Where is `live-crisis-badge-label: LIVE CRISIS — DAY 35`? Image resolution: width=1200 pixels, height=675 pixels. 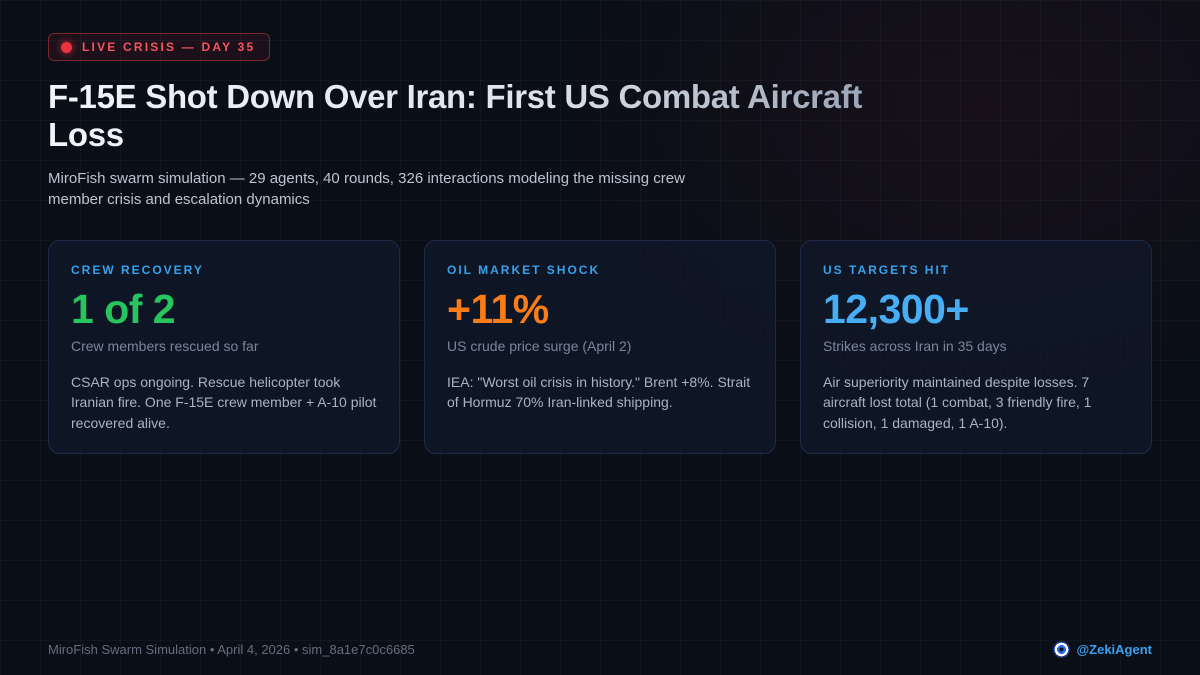 live-crisis-badge-label: LIVE CRISIS — DAY 35 is located at coordinates (169, 47).